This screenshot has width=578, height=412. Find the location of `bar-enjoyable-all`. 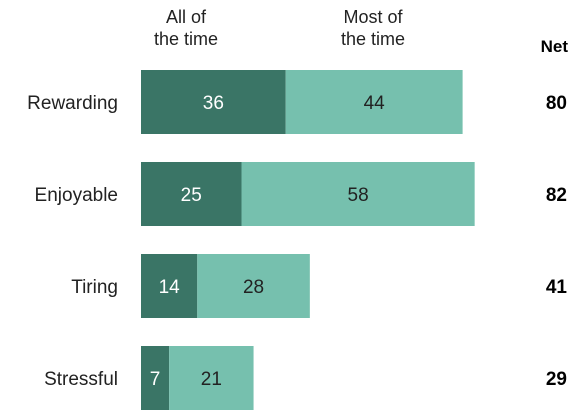

bar-enjoyable-all is located at coordinates (191, 194).